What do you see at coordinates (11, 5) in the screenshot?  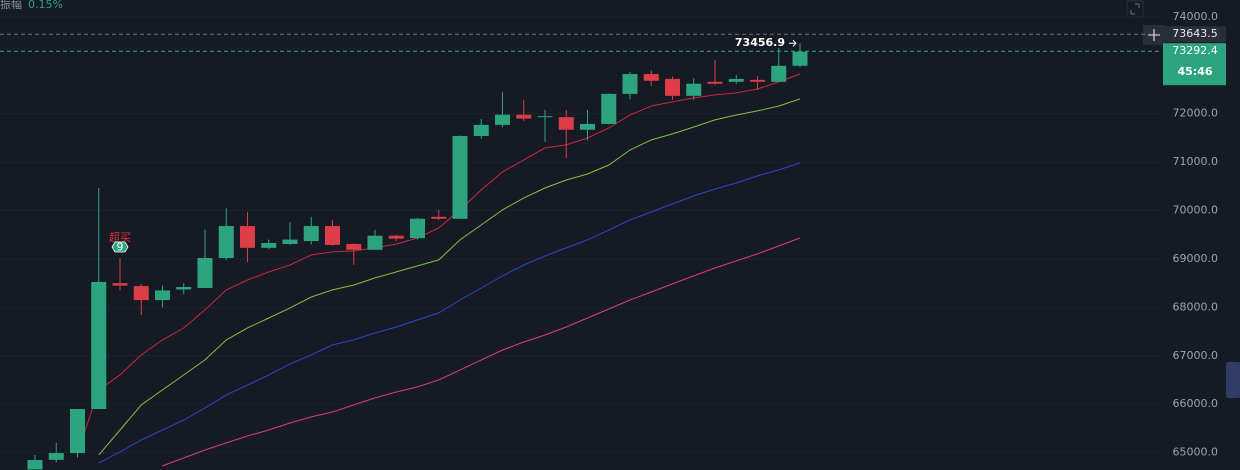 I see `amplitude-label: 振幅` at bounding box center [11, 5].